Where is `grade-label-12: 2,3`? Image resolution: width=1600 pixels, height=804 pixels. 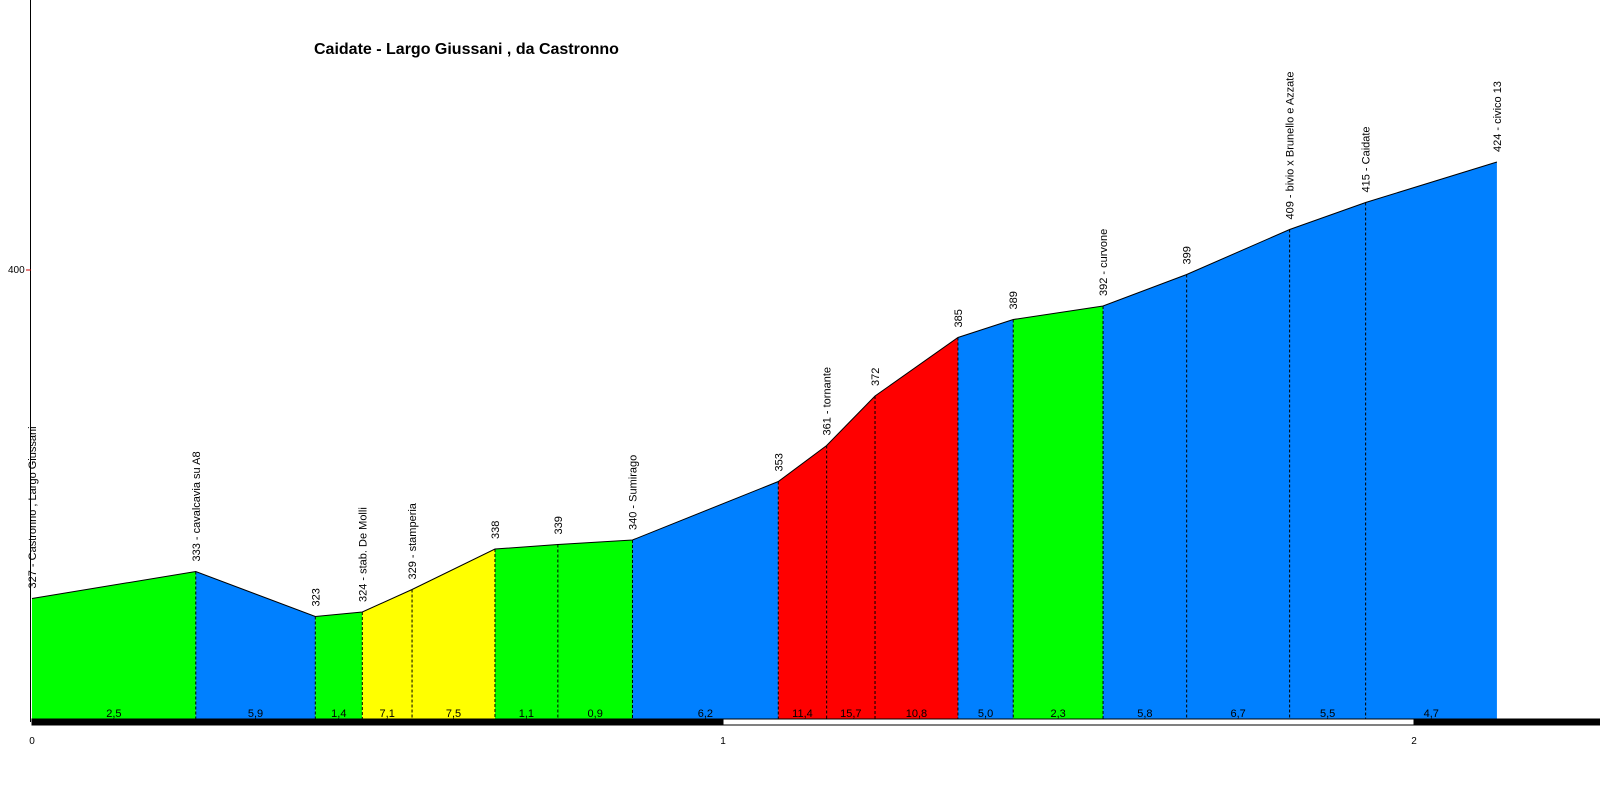 grade-label-12: 2,3 is located at coordinates (1057, 714).